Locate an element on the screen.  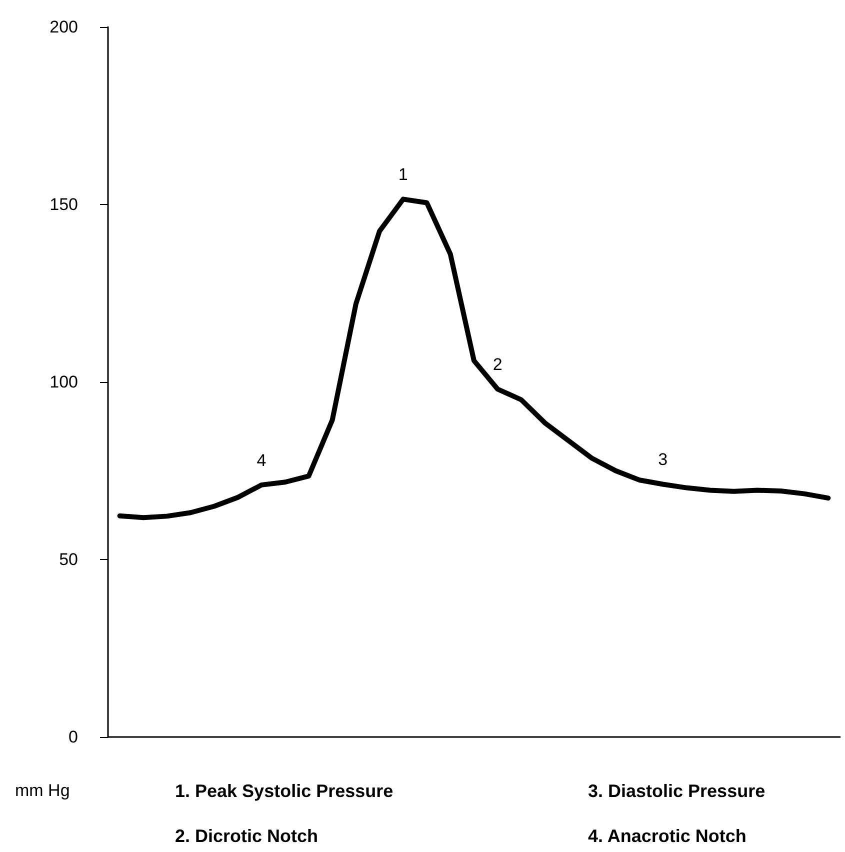
y-tick-label: 150 is located at coordinates (64, 204).